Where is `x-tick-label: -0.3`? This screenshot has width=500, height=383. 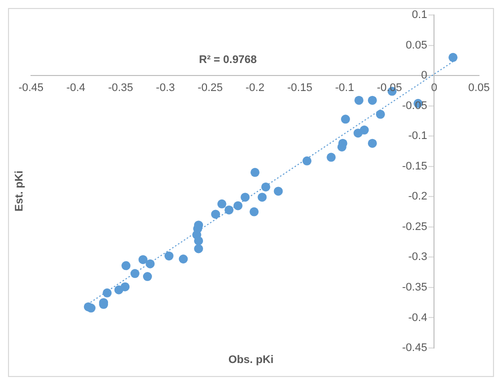 x-tick-label: -0.3 is located at coordinates (165, 88).